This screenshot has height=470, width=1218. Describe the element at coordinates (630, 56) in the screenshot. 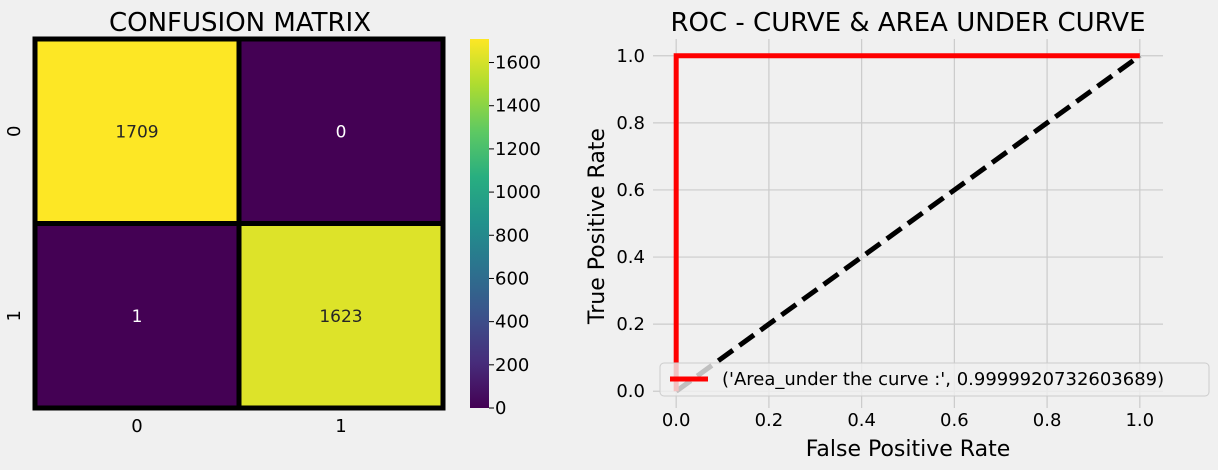

I see `y-tick-label: 1.0` at that location.